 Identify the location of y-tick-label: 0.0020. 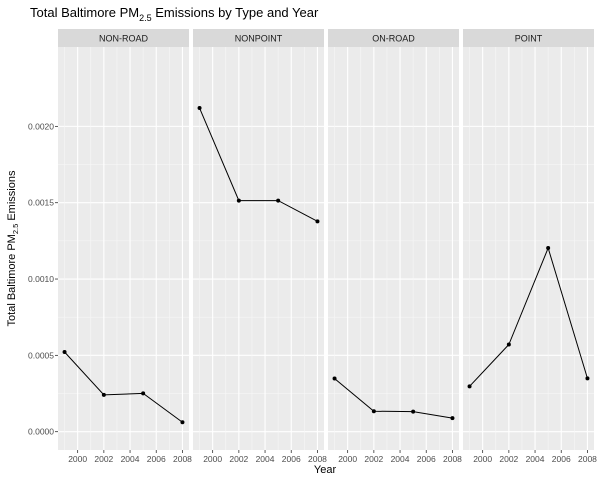
(41, 126).